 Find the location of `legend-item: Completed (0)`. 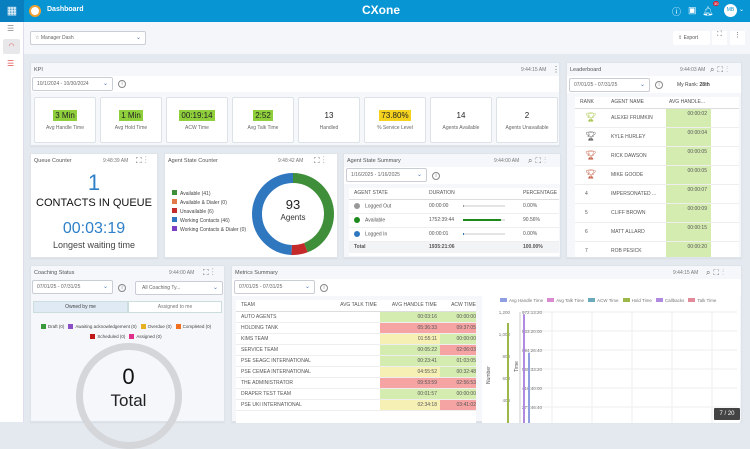

legend-item: Completed (0) is located at coordinates (193, 327).